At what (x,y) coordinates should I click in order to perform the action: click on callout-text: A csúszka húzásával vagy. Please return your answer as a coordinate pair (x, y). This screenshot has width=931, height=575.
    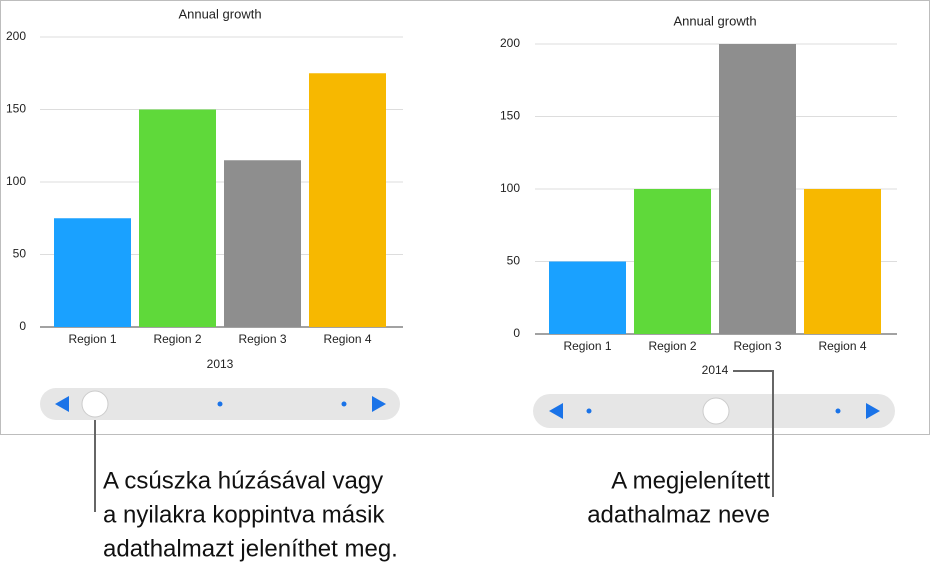
    Looking at the image, I should click on (243, 480).